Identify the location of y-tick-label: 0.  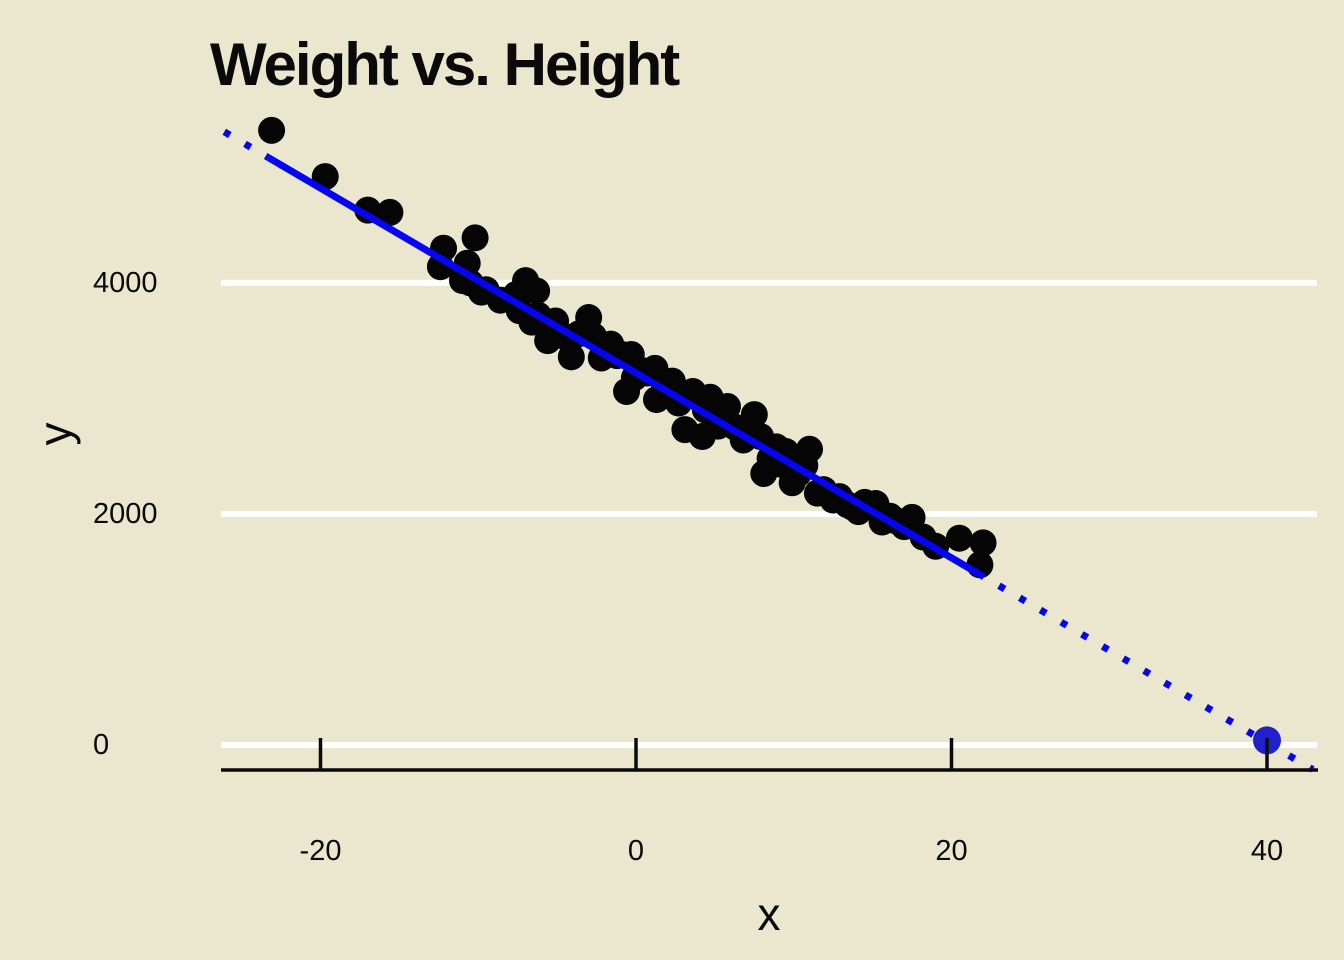
(101, 745).